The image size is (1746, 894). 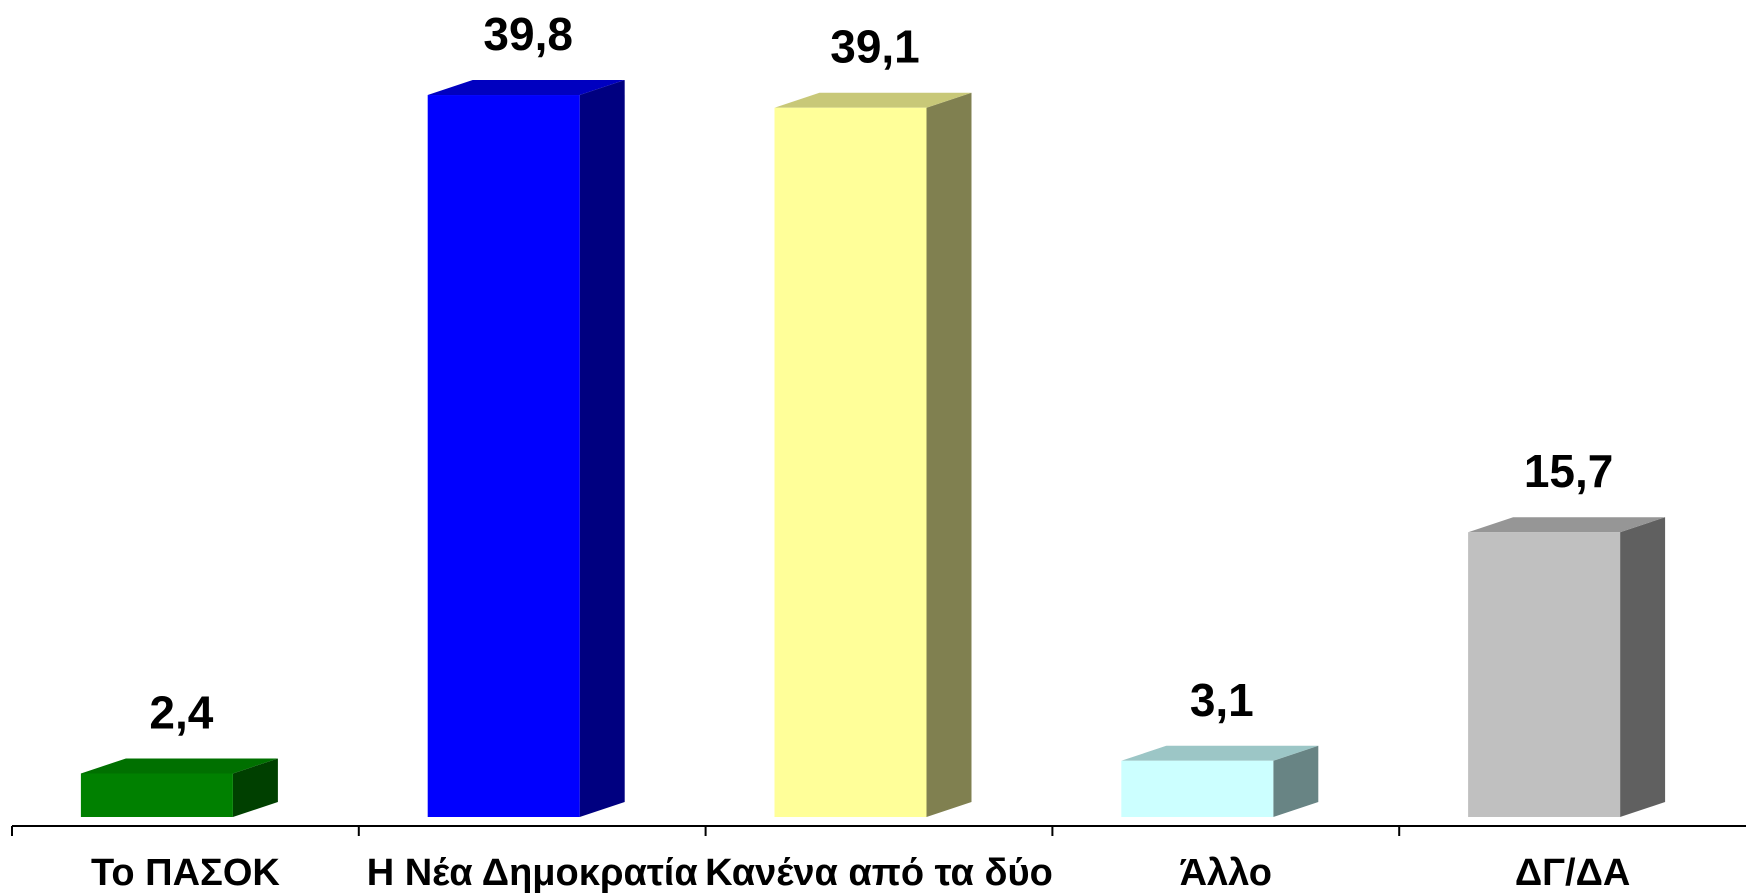 I want to click on tick-label: ΔΓ/ΔΑ, so click(x=1572, y=873).